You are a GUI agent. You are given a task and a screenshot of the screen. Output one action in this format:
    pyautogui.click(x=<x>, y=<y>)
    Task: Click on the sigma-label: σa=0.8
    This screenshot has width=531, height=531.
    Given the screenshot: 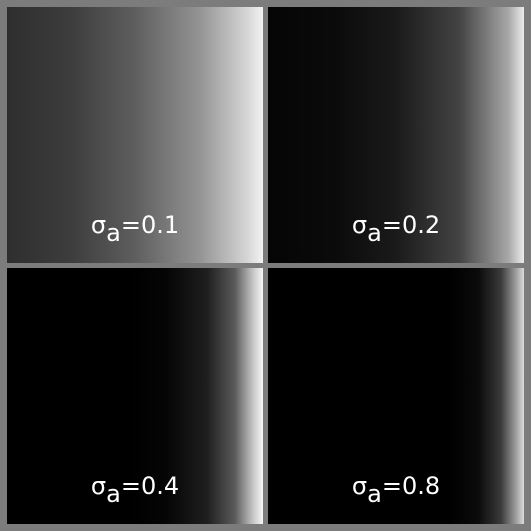 What is the action you would take?
    pyautogui.click(x=396, y=489)
    